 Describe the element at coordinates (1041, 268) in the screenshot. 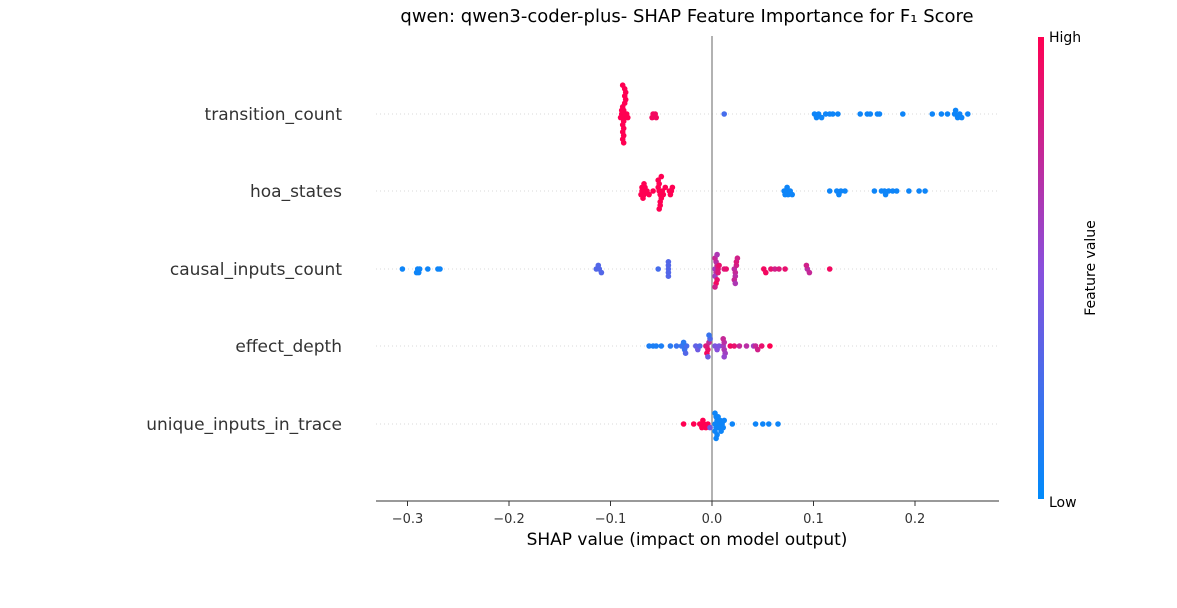

I see `colorbar` at that location.